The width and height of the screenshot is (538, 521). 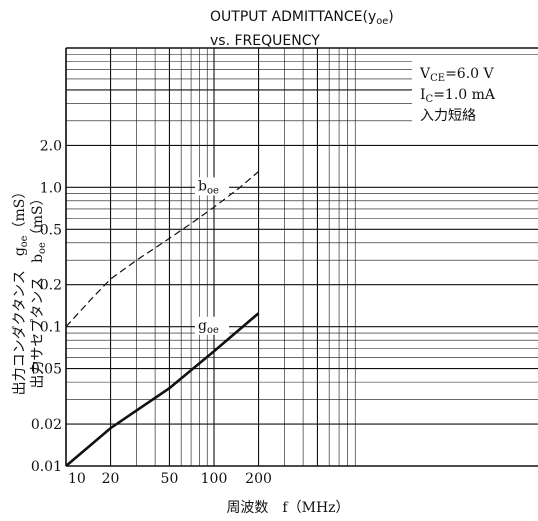 What do you see at coordinates (111, 479) in the screenshot?
I see `x-tick-label: 20` at bounding box center [111, 479].